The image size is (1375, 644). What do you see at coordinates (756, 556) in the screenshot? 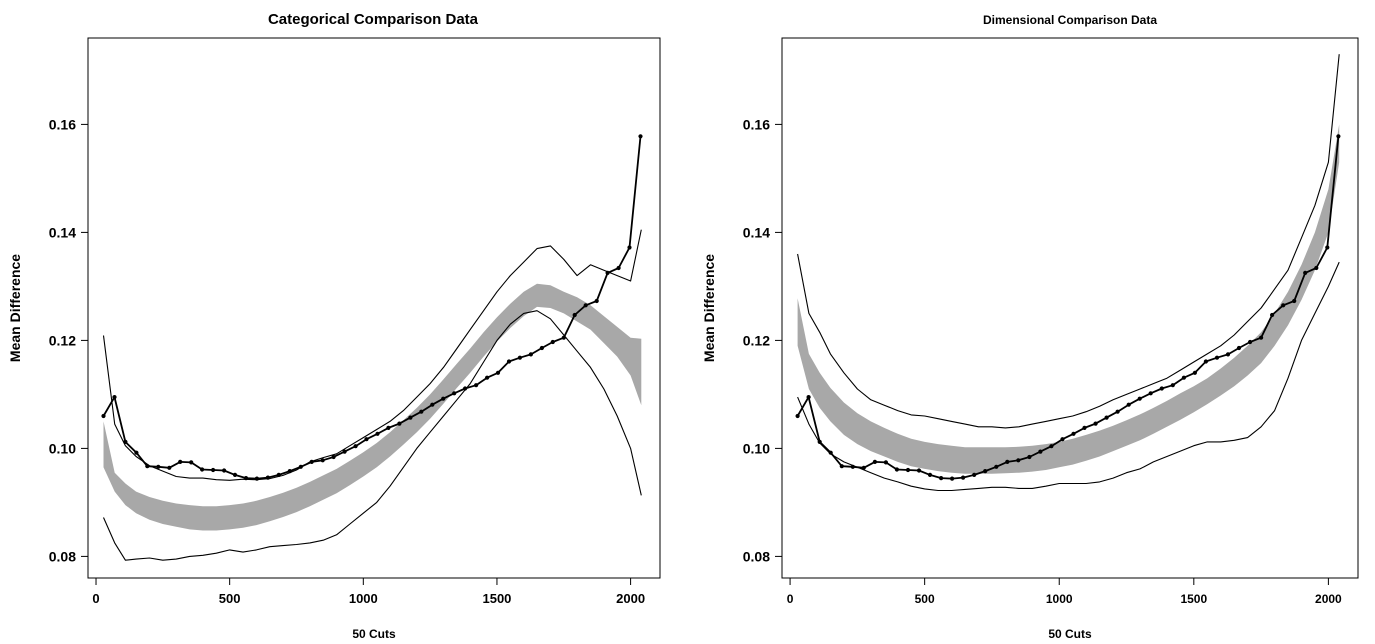
I see `y-tick-label: 0.08` at bounding box center [756, 556].